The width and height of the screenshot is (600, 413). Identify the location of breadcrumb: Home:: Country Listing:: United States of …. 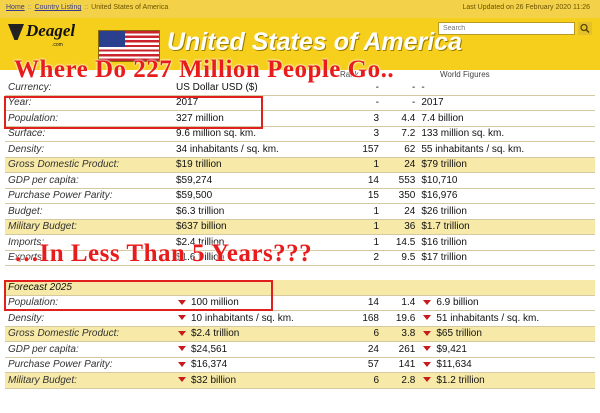
(87, 7).